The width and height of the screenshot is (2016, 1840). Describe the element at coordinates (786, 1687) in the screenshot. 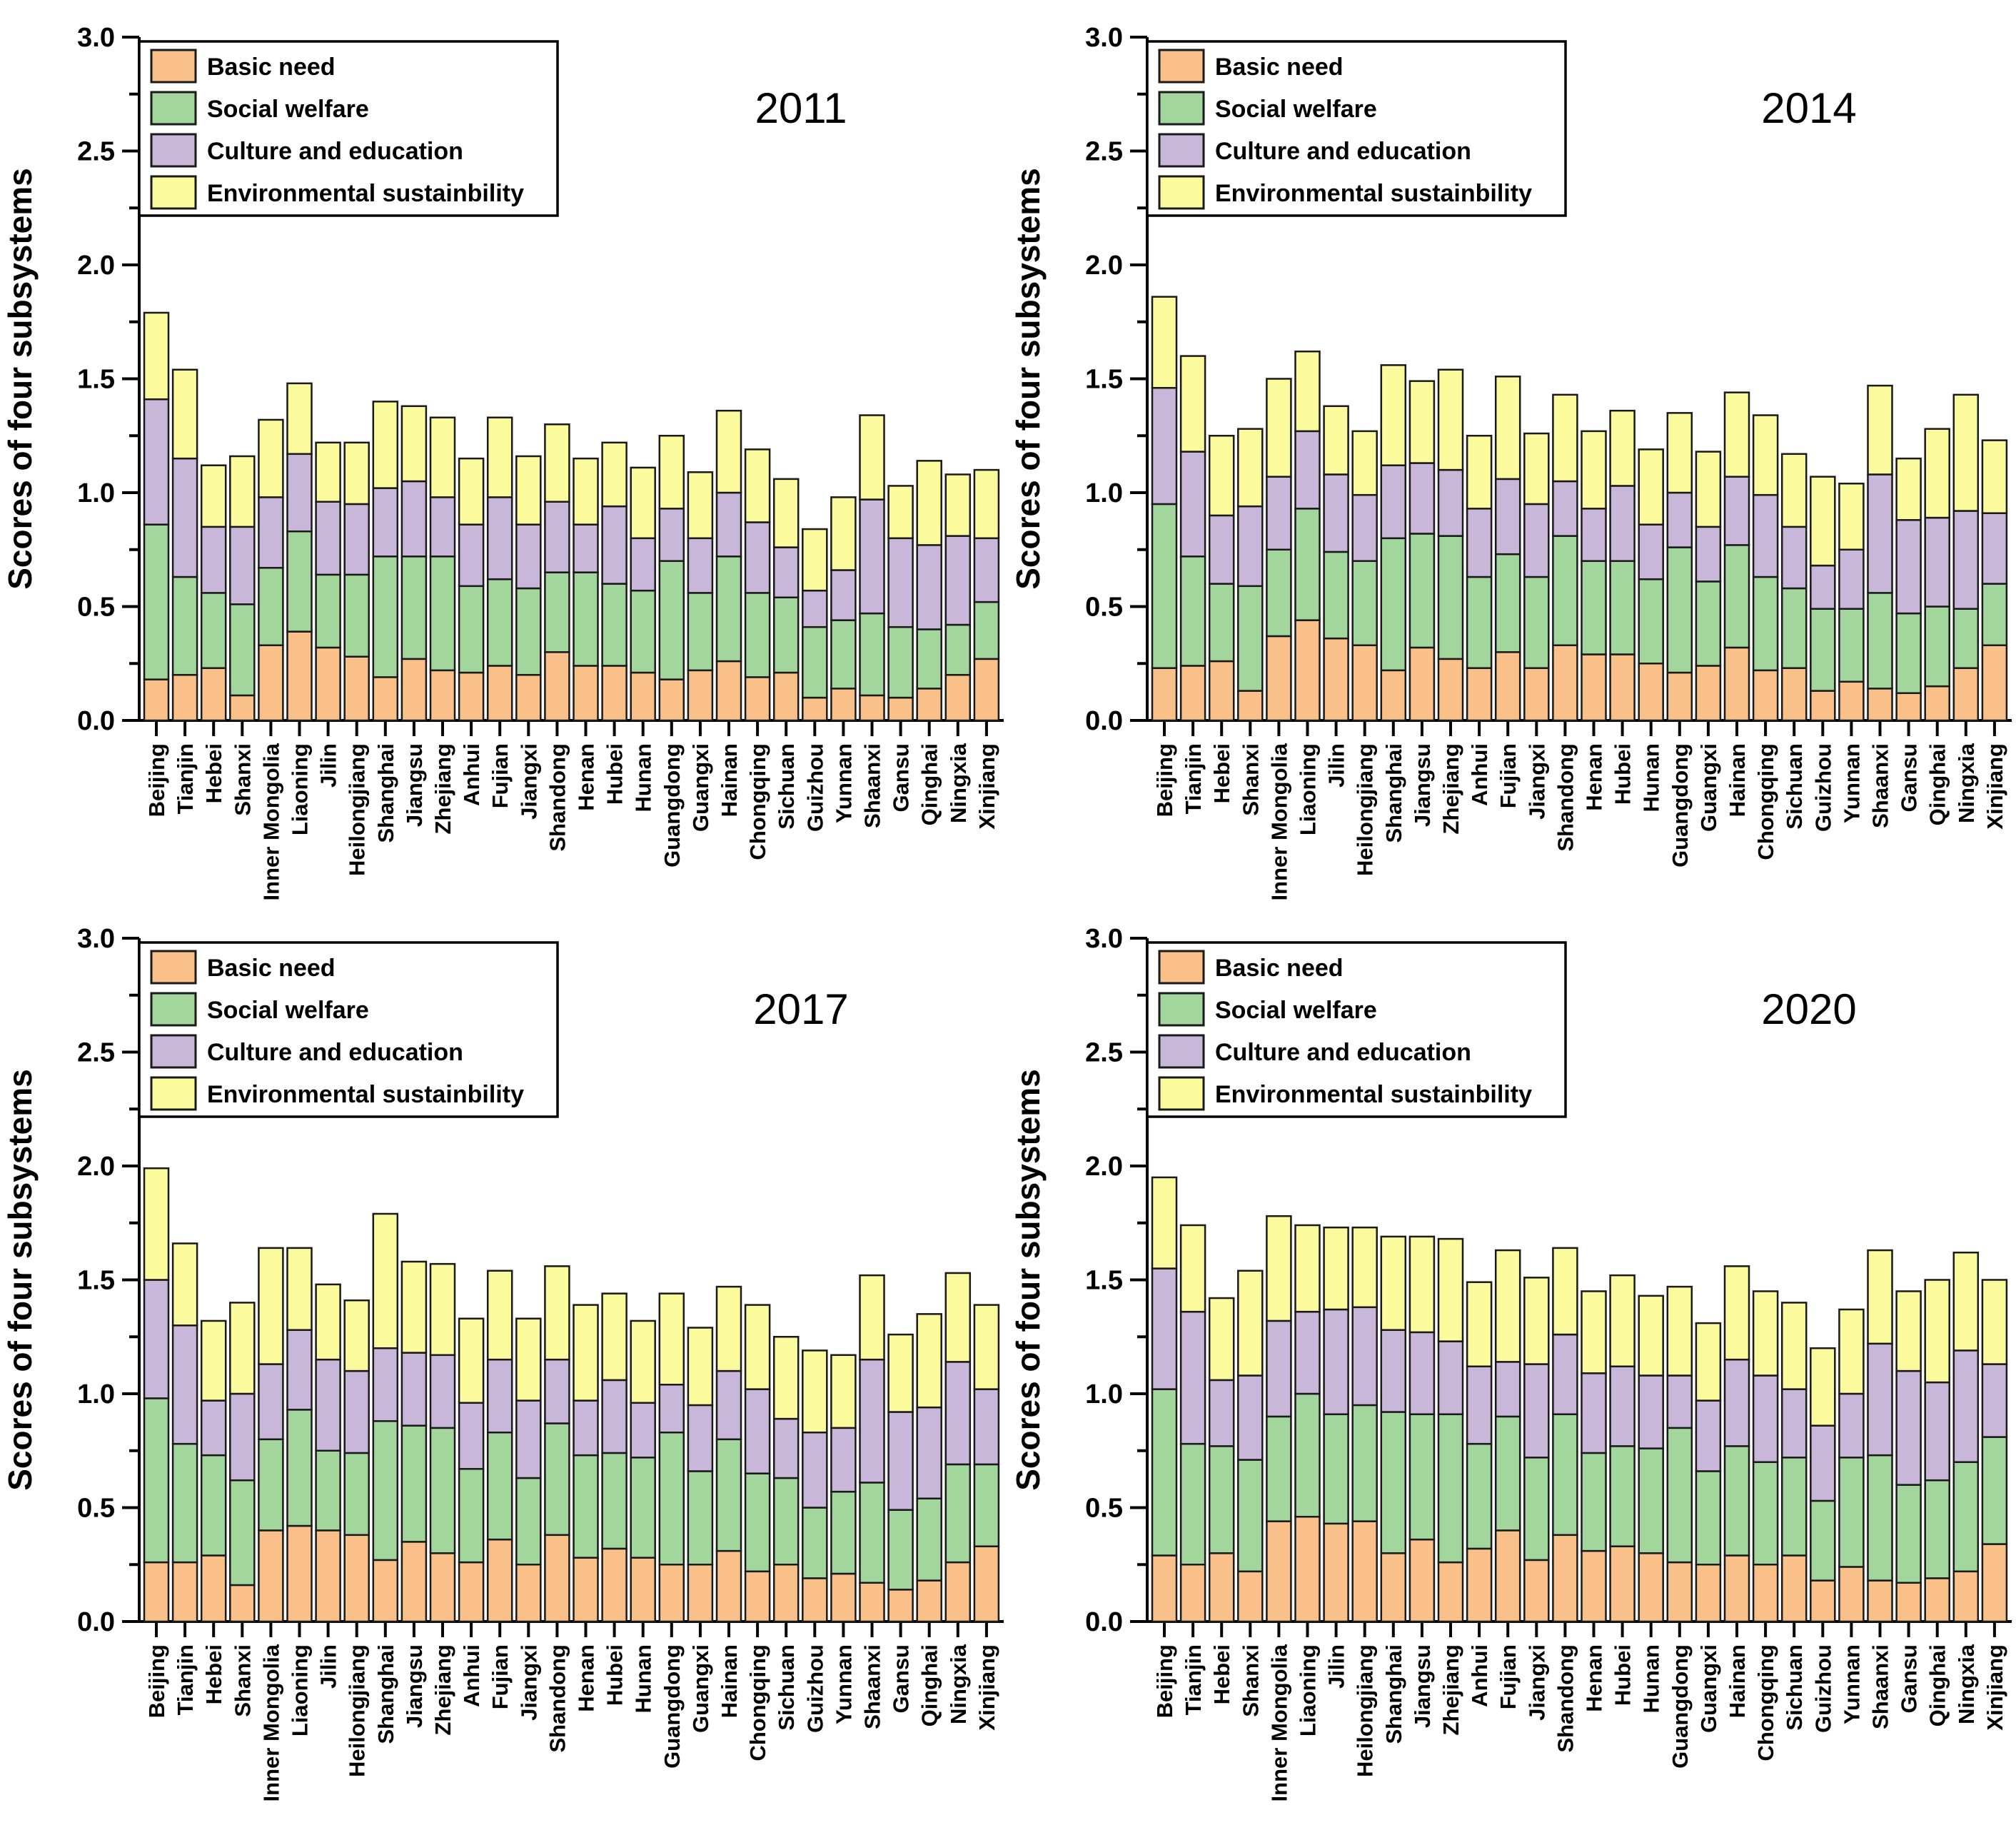

I see `x-tick-label: Sichuan` at that location.